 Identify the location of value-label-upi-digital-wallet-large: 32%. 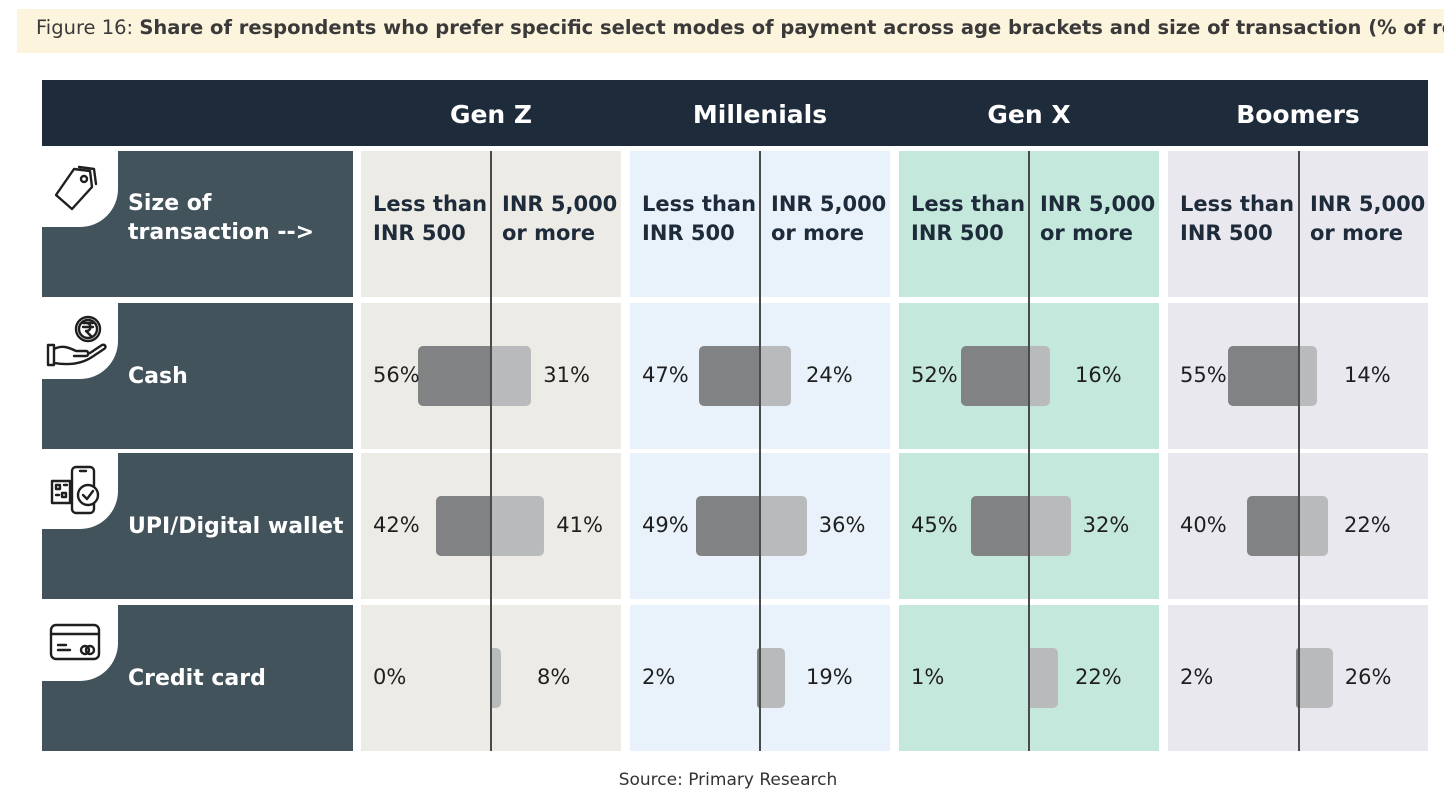
(1106, 525).